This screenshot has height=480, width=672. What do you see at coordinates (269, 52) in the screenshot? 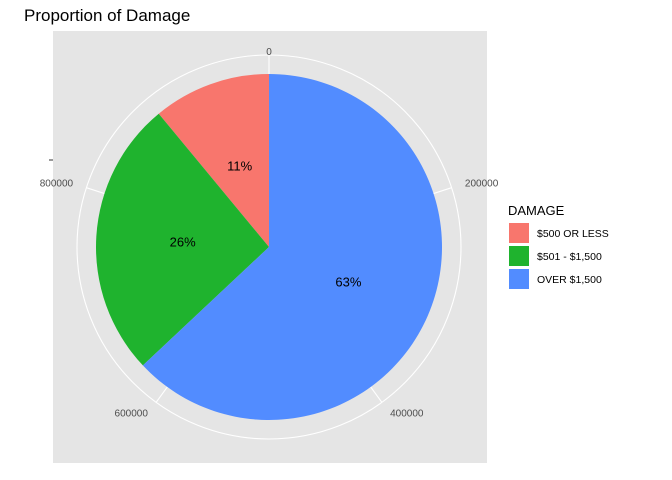
I see `theta-tick-label: 0` at bounding box center [269, 52].